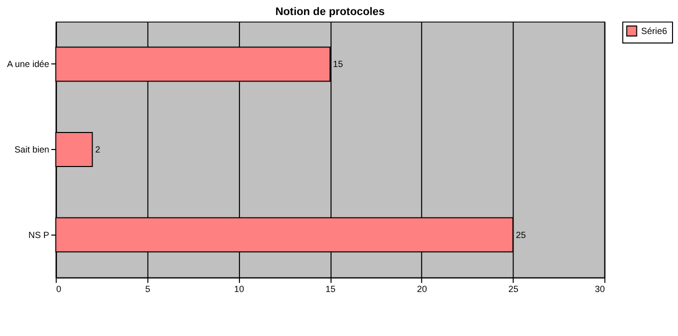 The image size is (678, 336). Describe the element at coordinates (239, 289) in the screenshot. I see `x-tick-label: 10` at that location.